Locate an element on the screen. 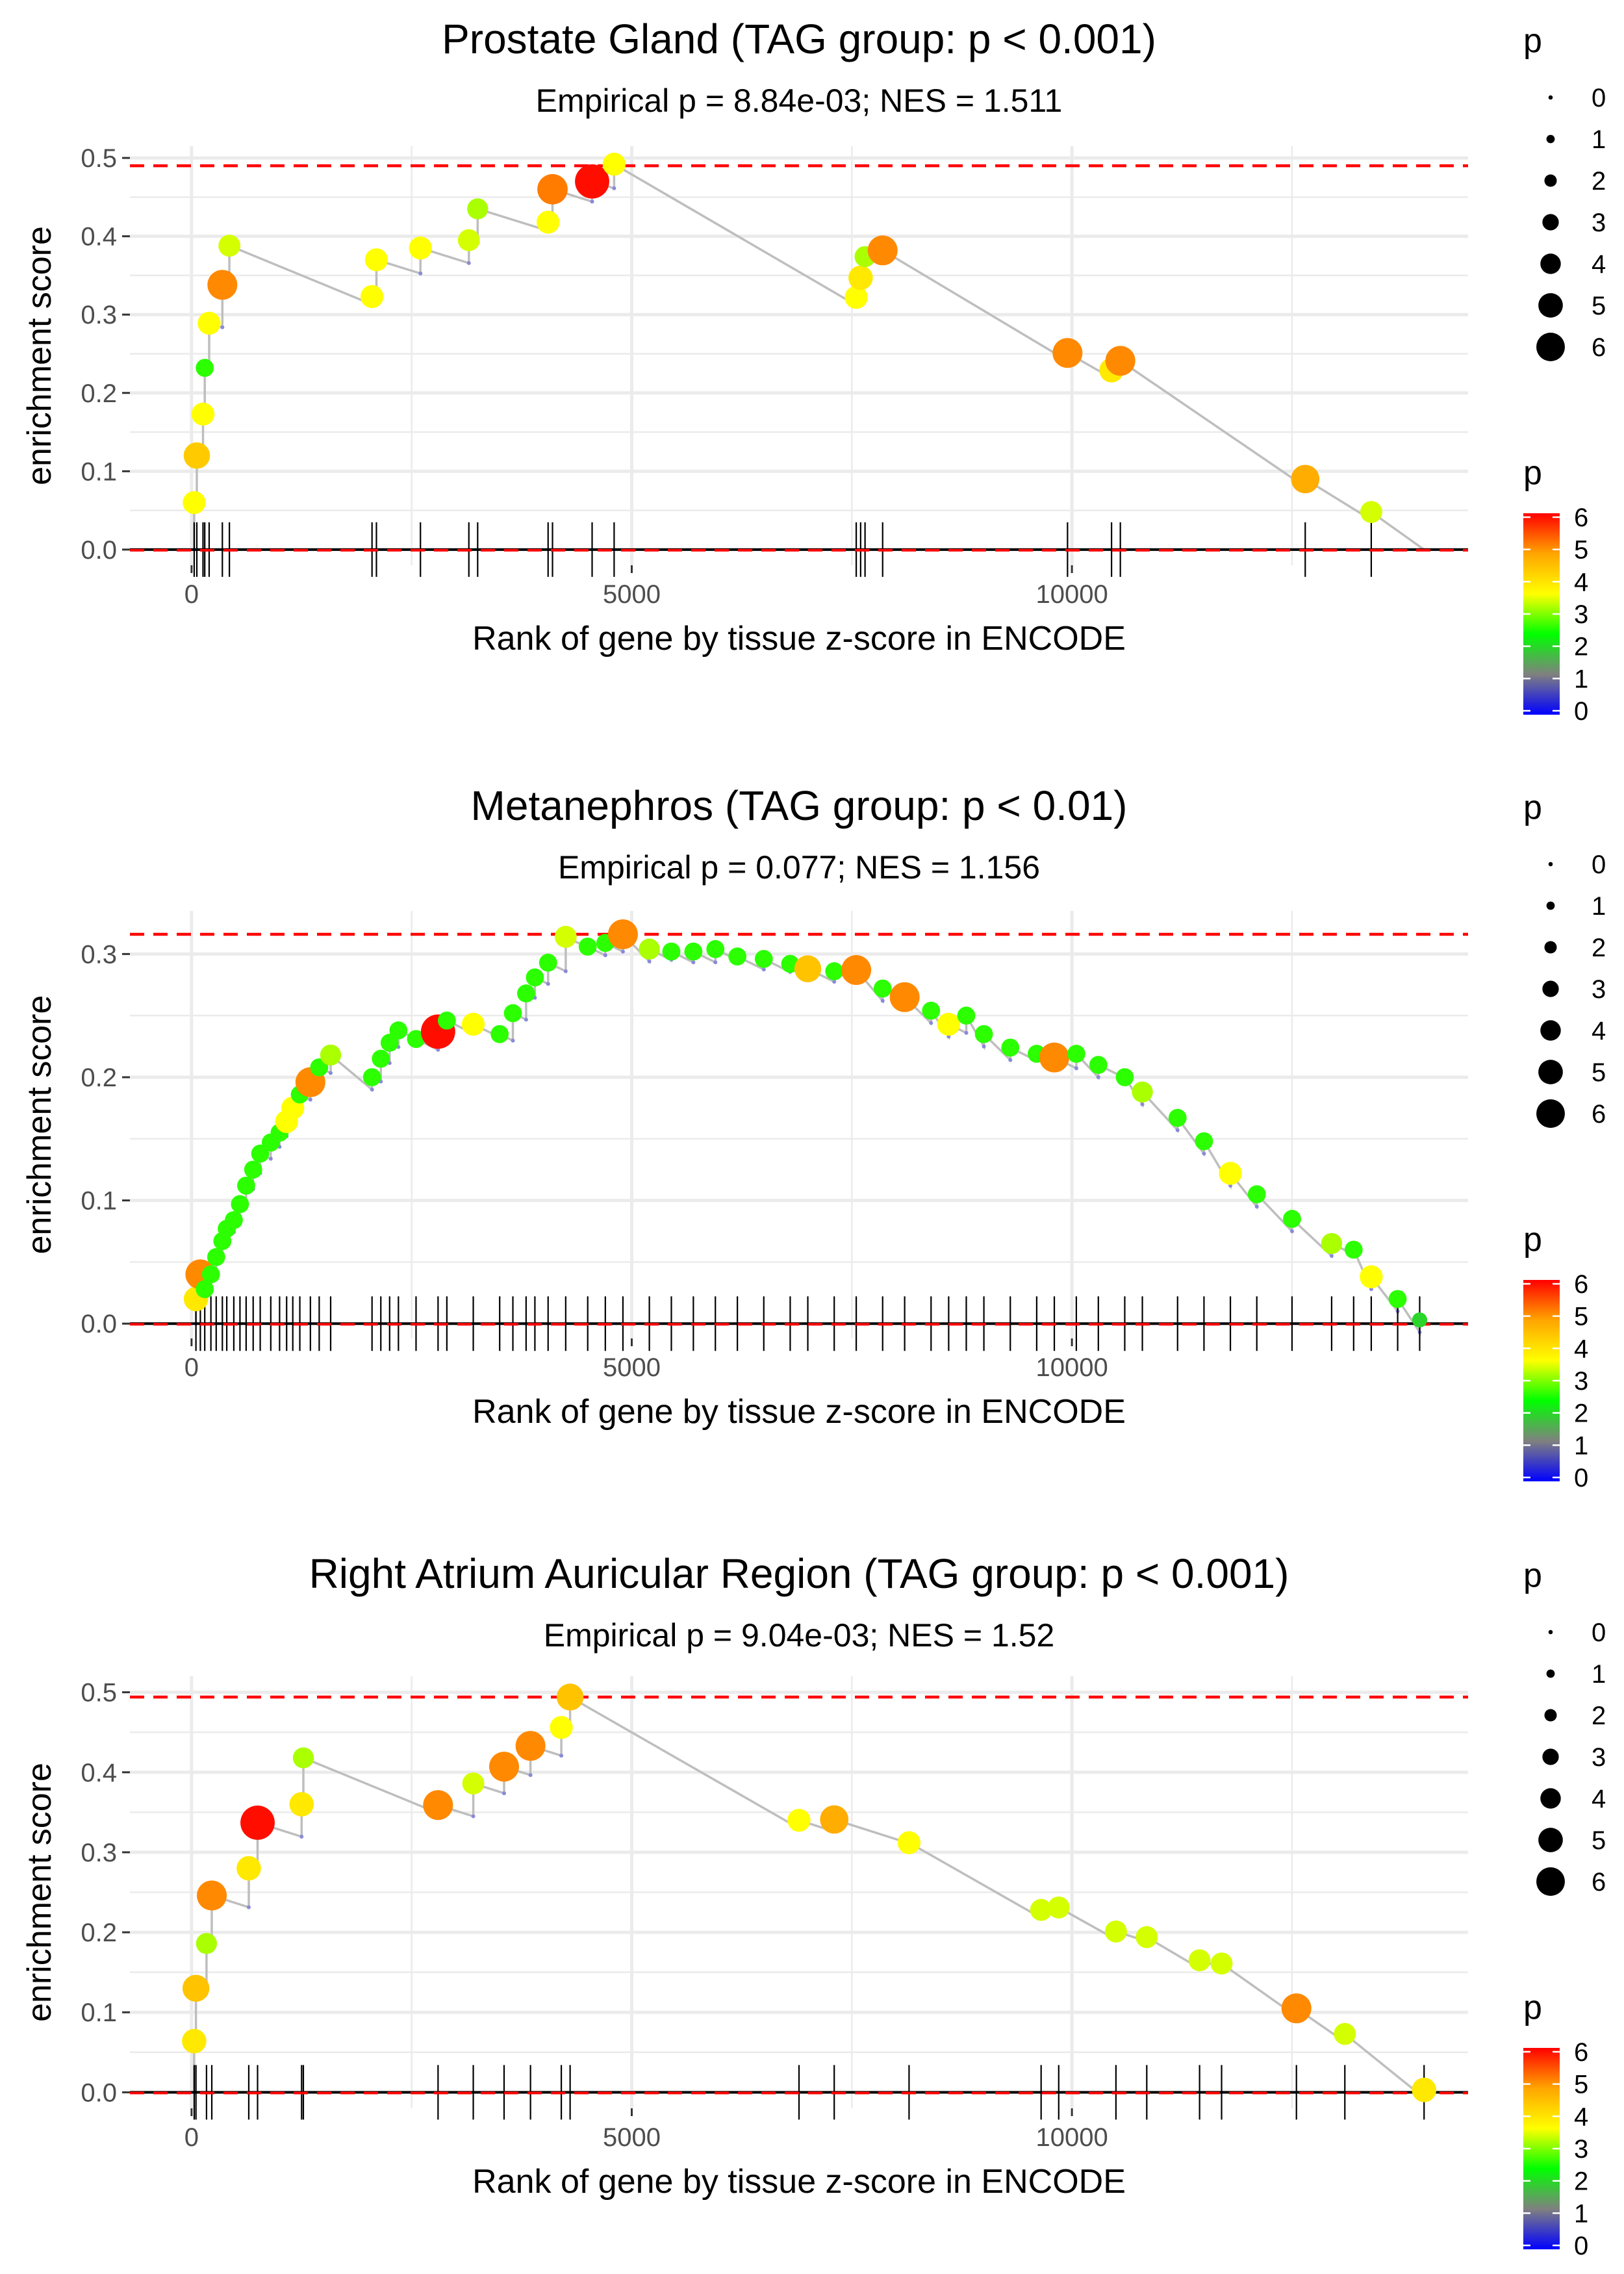 This screenshot has width=1624, height=2274. color-legend-label: 1 is located at coordinates (1581, 1445).